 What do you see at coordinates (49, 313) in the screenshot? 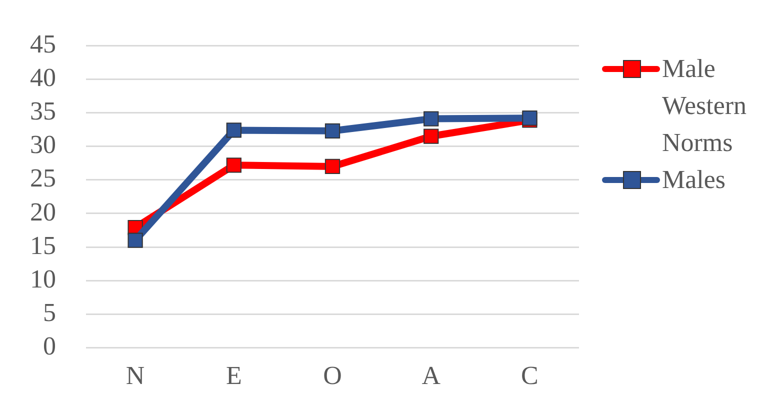
I see `y-tick-label: 5` at bounding box center [49, 313].